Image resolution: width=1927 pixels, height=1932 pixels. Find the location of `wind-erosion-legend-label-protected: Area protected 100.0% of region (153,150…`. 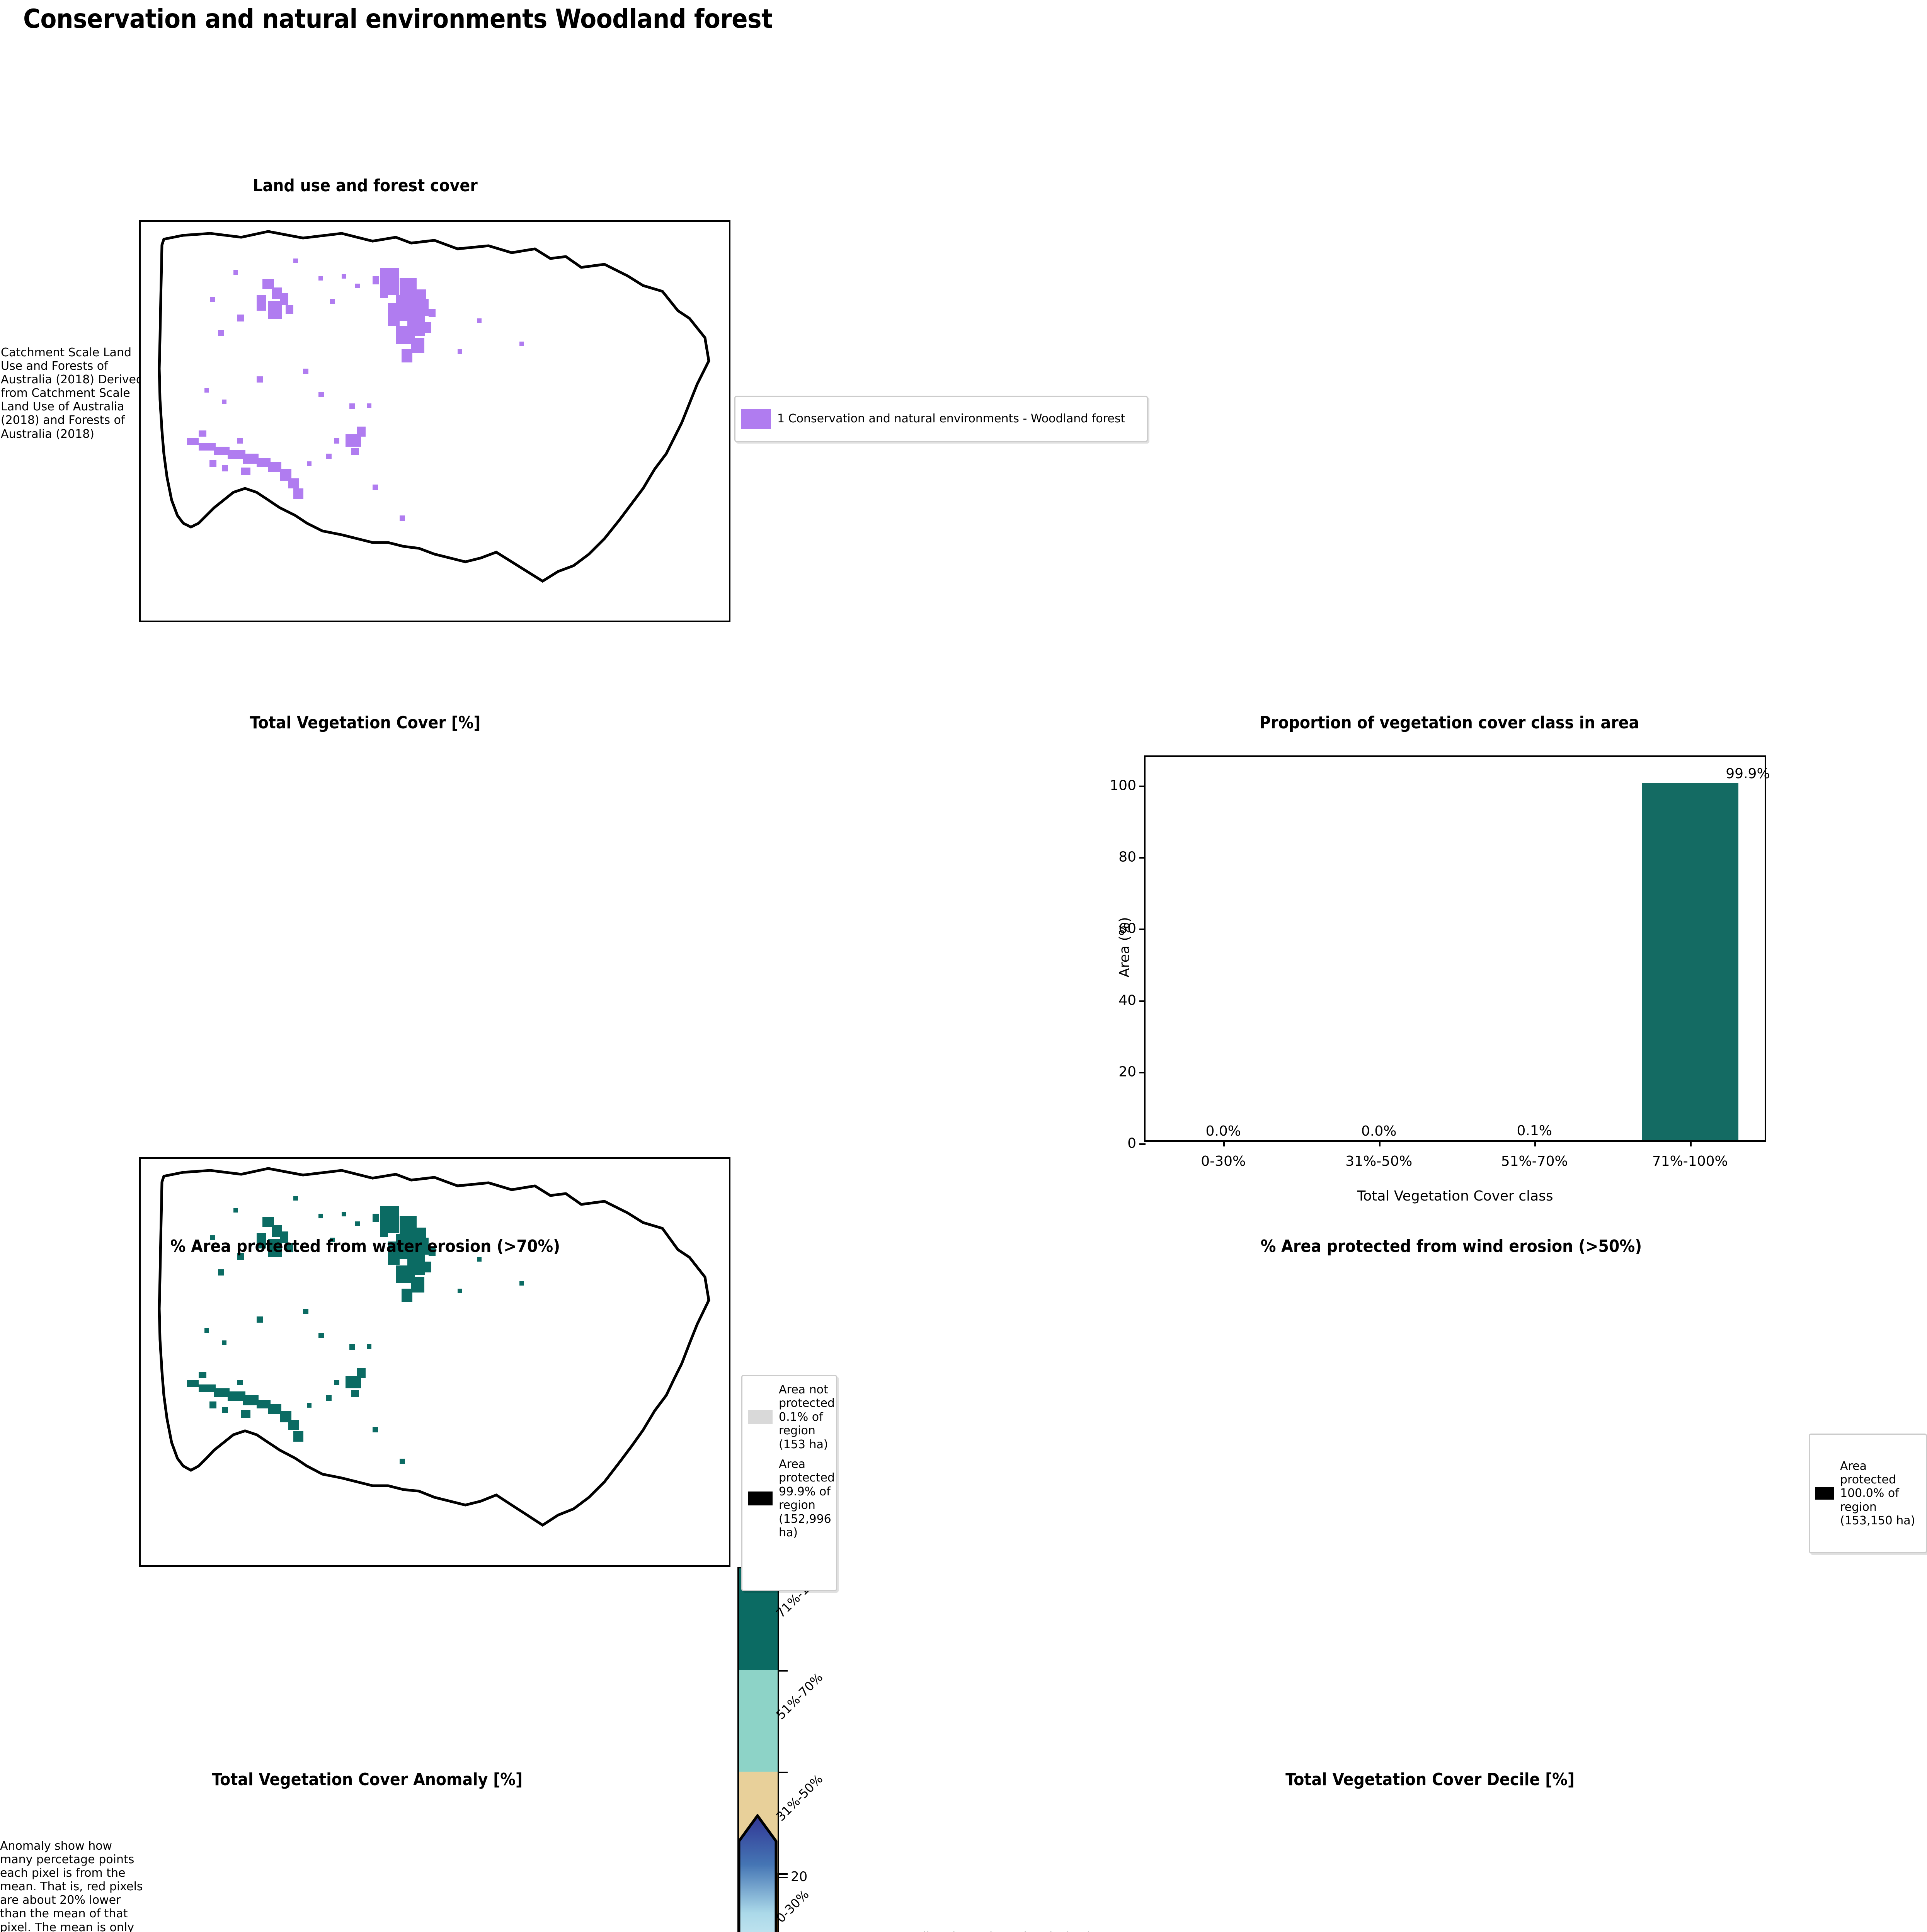

wind-erosion-legend-label-protected: Area protected 100.0% of region (153,150… is located at coordinates (1878, 1494).